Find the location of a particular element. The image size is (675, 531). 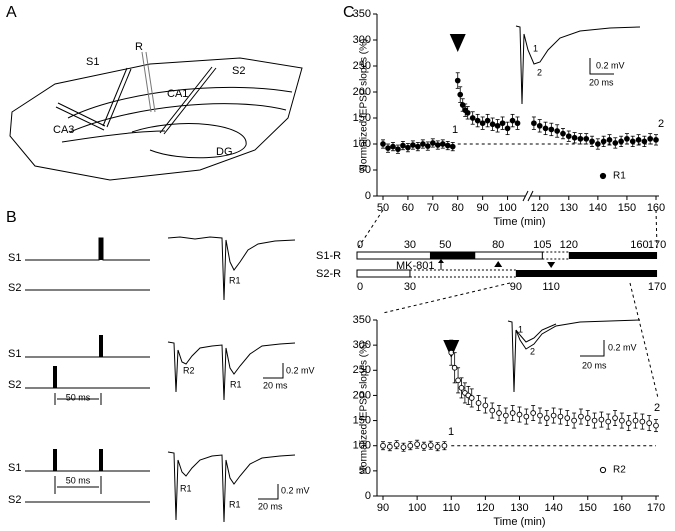

legend-label: R2 is located at coordinates (619, 470).